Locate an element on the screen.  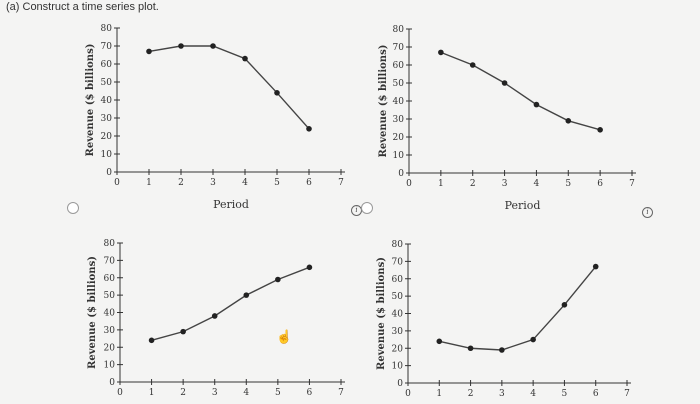
x-axis-label: Period is located at coordinates (523, 205).